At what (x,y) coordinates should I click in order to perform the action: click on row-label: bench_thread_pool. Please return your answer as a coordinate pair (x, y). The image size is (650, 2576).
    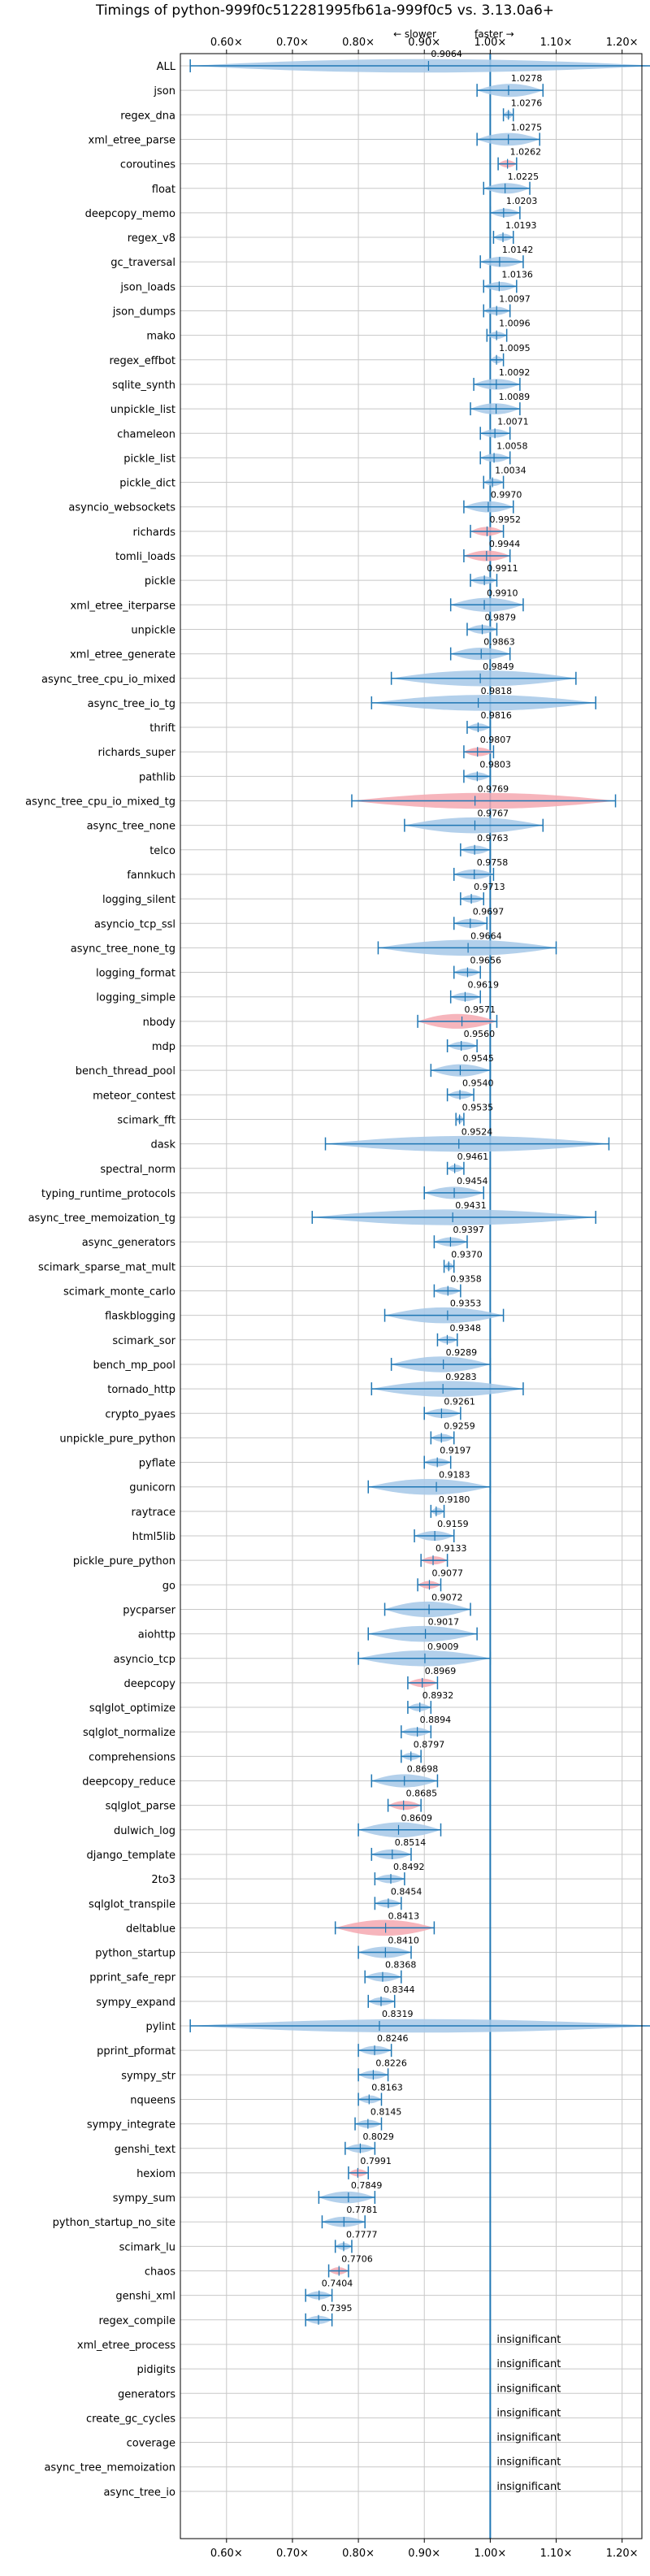
    Looking at the image, I should click on (126, 1071).